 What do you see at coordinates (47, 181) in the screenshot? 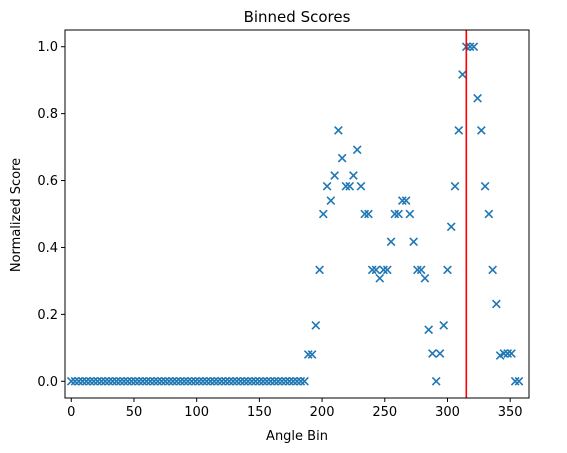
I see `y-tick-label: 0.6` at bounding box center [47, 181].